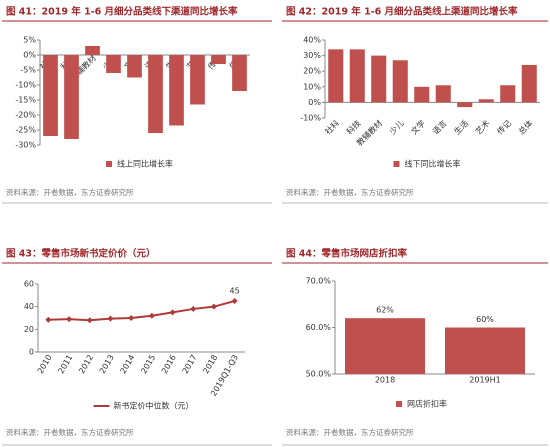 The width and height of the screenshot is (550, 447). Describe the element at coordinates (312, 71) in the screenshot. I see `y-tick-label: 20%` at that location.